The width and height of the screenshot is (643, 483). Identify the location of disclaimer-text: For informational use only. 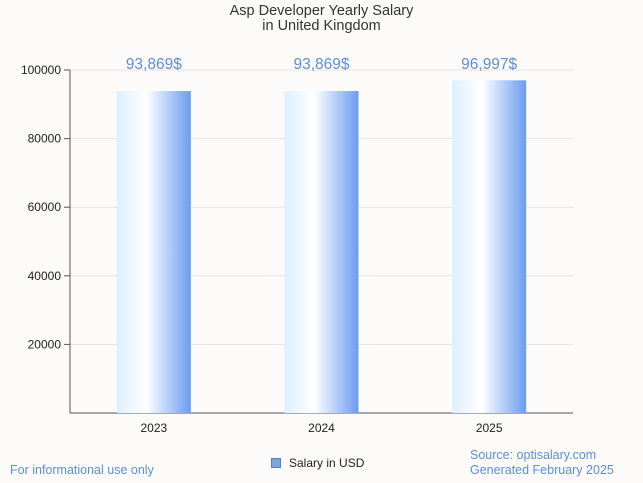
(82, 470).